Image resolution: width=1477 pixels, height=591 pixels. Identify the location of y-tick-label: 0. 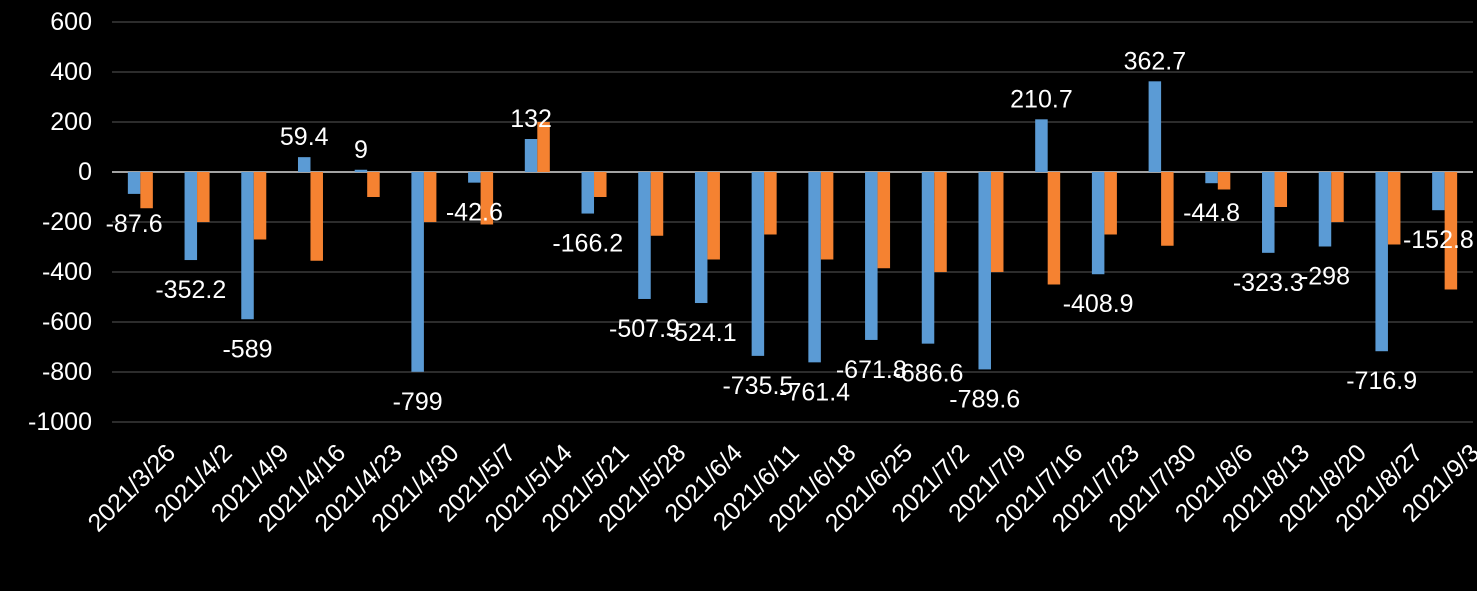
(85, 172).